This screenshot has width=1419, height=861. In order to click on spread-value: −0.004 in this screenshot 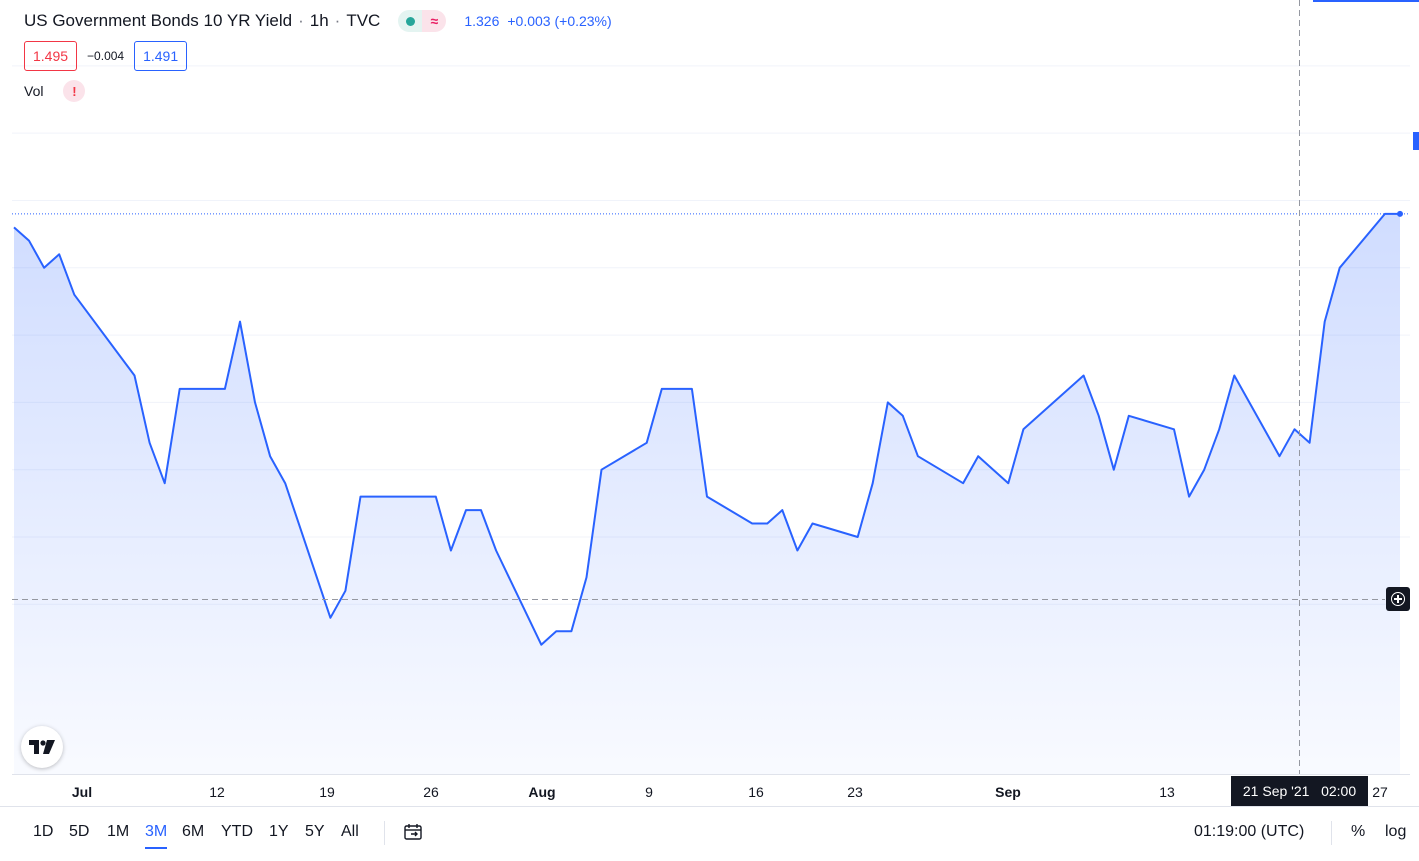, I will do `click(106, 56)`.